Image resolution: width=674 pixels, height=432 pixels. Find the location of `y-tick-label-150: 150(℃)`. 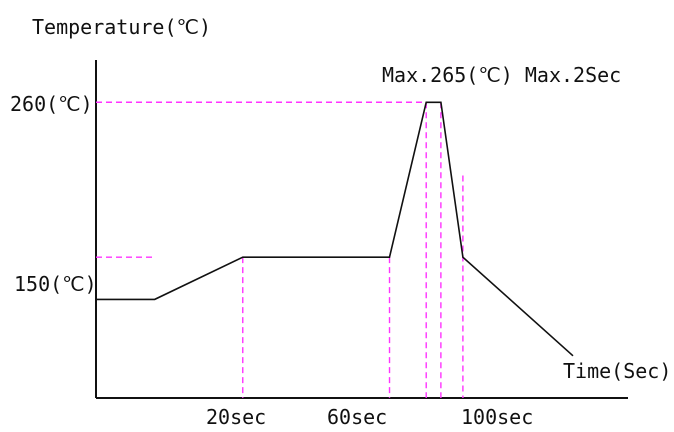

y-tick-label-150: 150(℃) is located at coordinates (55, 284).